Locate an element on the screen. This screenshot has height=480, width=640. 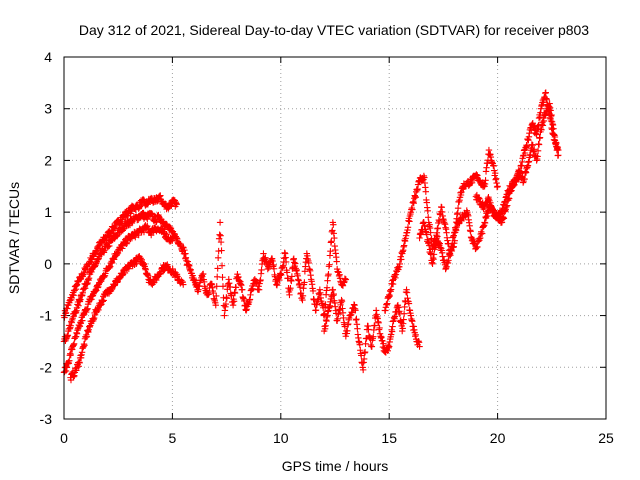
x-tick-label: 25 is located at coordinates (606, 438).